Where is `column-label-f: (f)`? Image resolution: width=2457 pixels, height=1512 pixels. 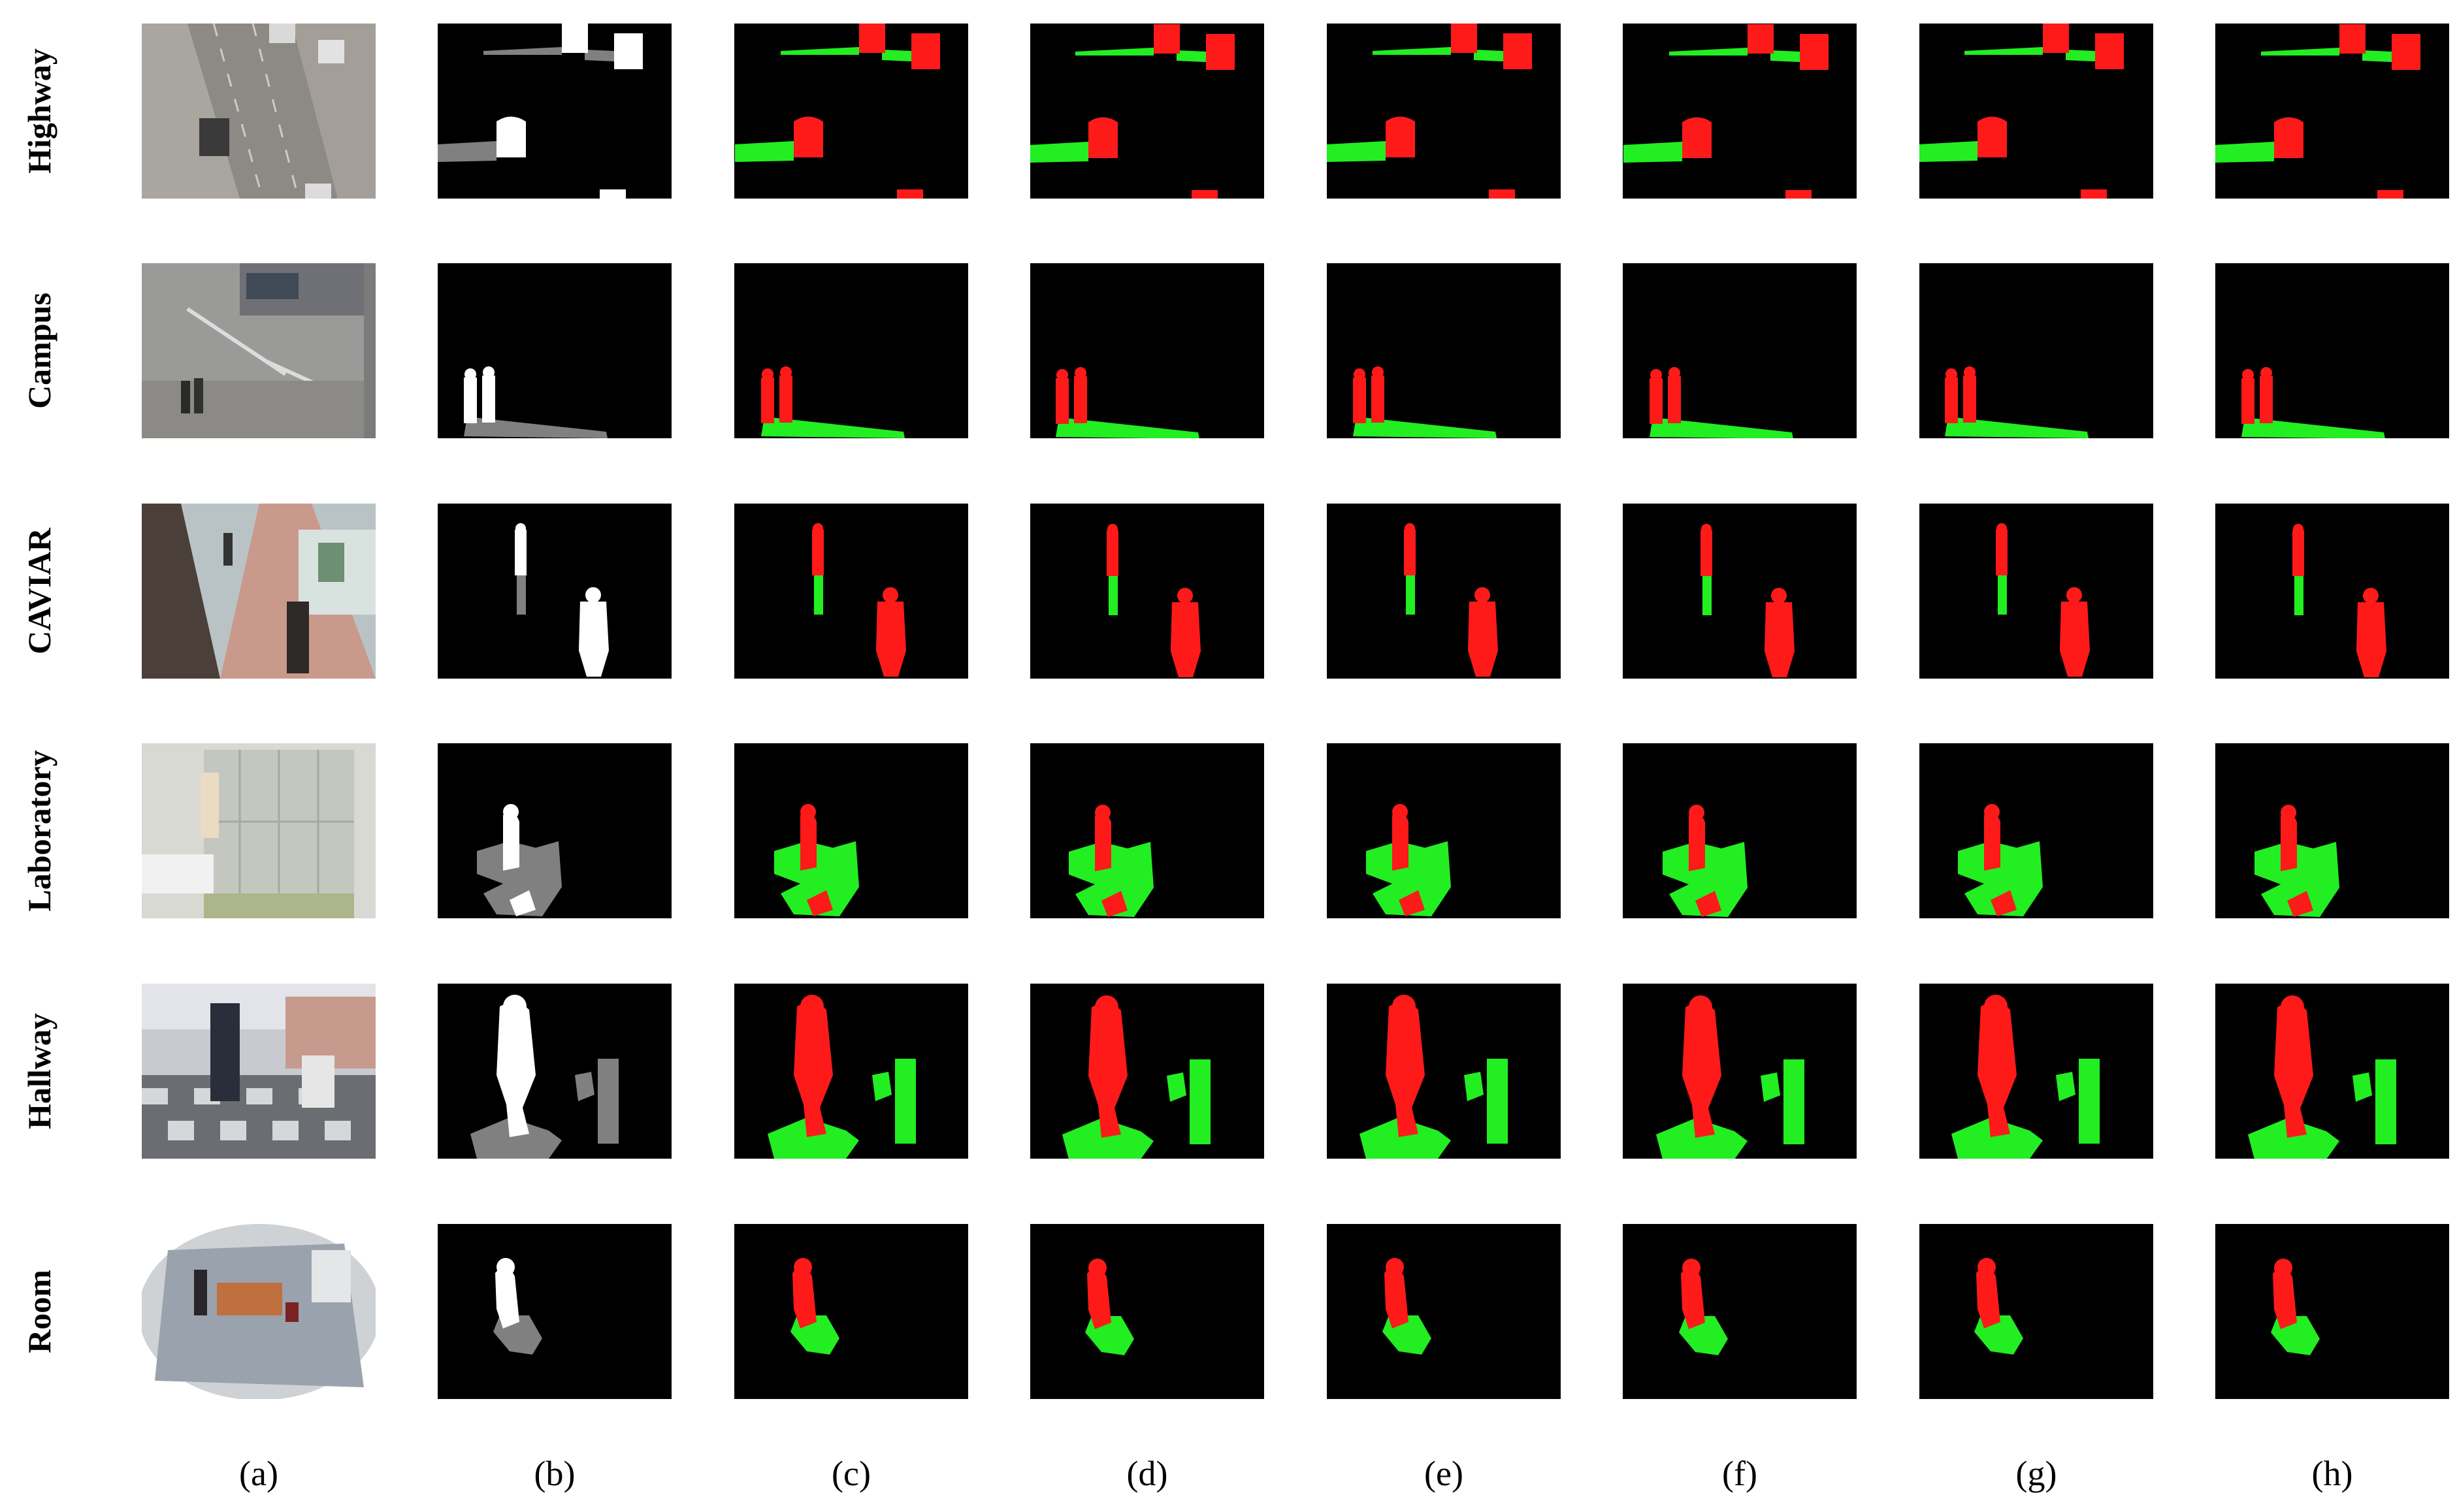
column-label-f: (f) is located at coordinates (1739, 1473).